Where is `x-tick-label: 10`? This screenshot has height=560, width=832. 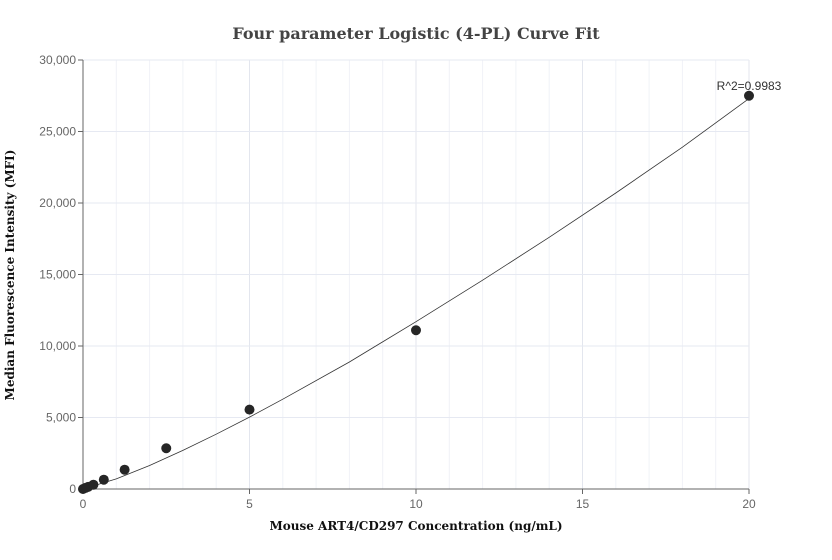 x-tick-label: 10 is located at coordinates (416, 504).